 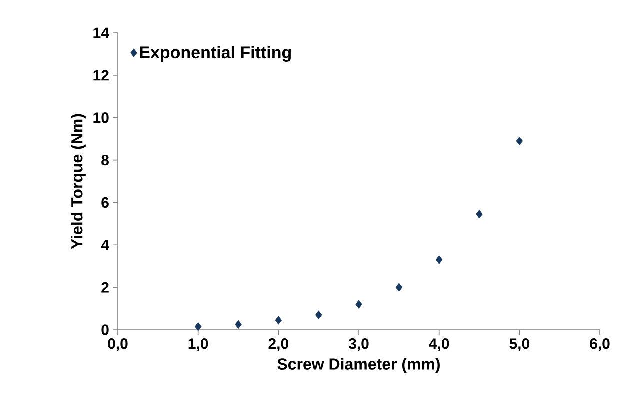 I want to click on x-axis-title: Screw Diameter (mm), so click(x=359, y=366).